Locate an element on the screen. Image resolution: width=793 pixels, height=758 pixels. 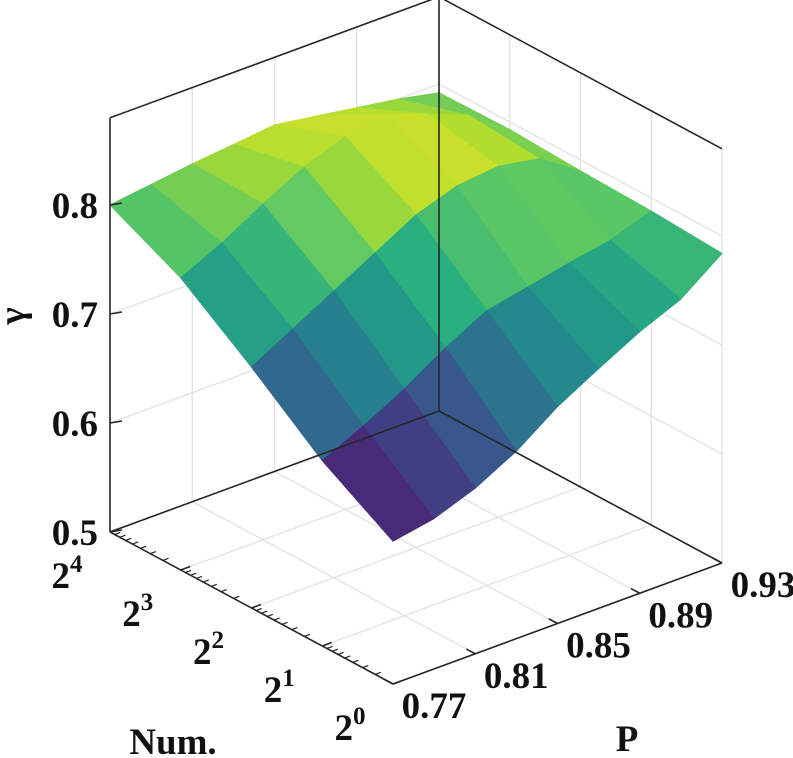
z-tick-label: 0.7 is located at coordinates (75, 315).